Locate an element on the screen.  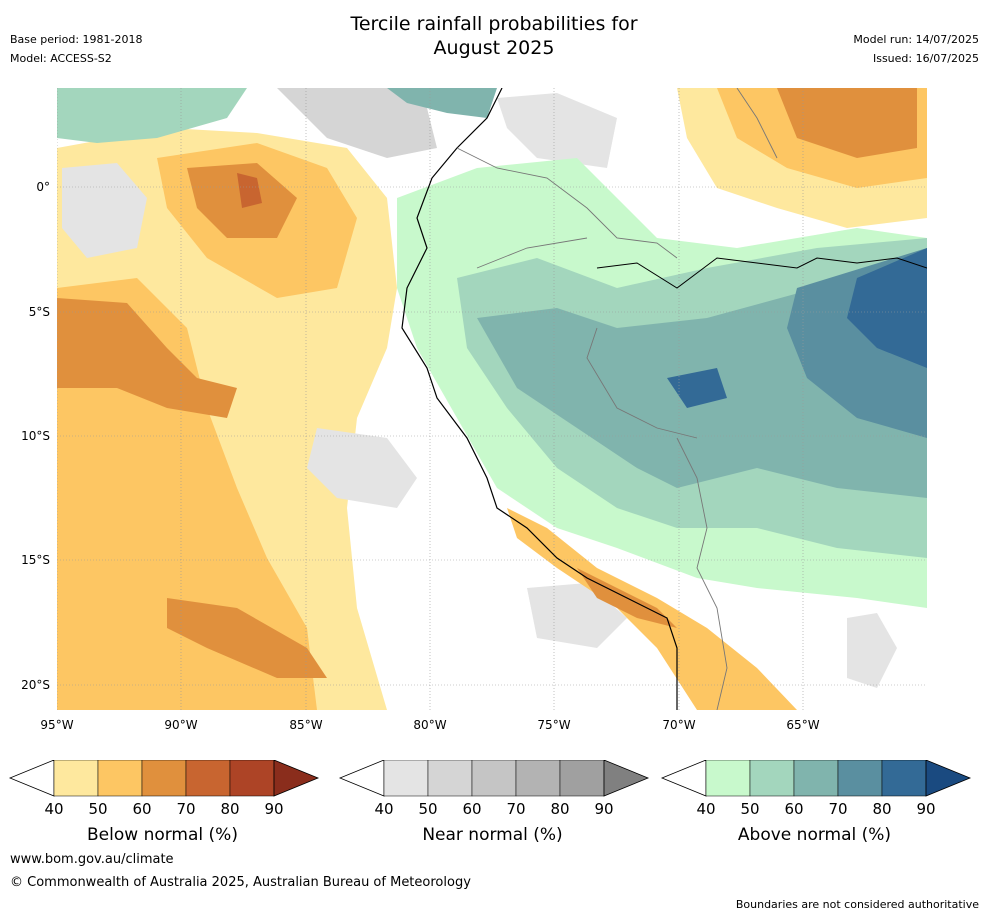
lon-label: 80°W is located at coordinates (430, 725).